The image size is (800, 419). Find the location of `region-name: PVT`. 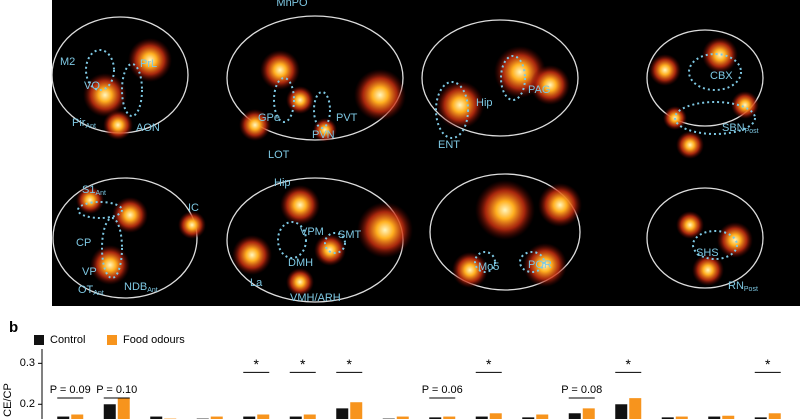

region-name: PVT is located at coordinates (347, 118).